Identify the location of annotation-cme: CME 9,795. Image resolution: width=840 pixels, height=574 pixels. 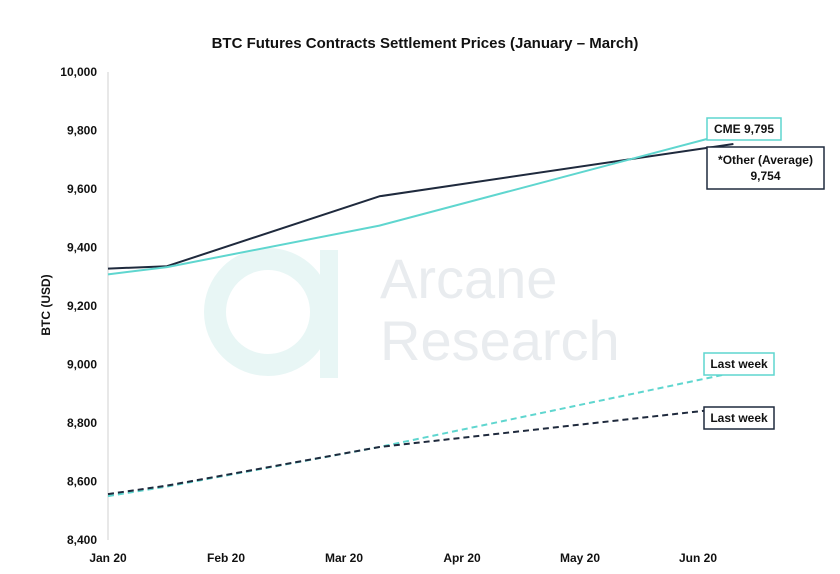
(744, 129).